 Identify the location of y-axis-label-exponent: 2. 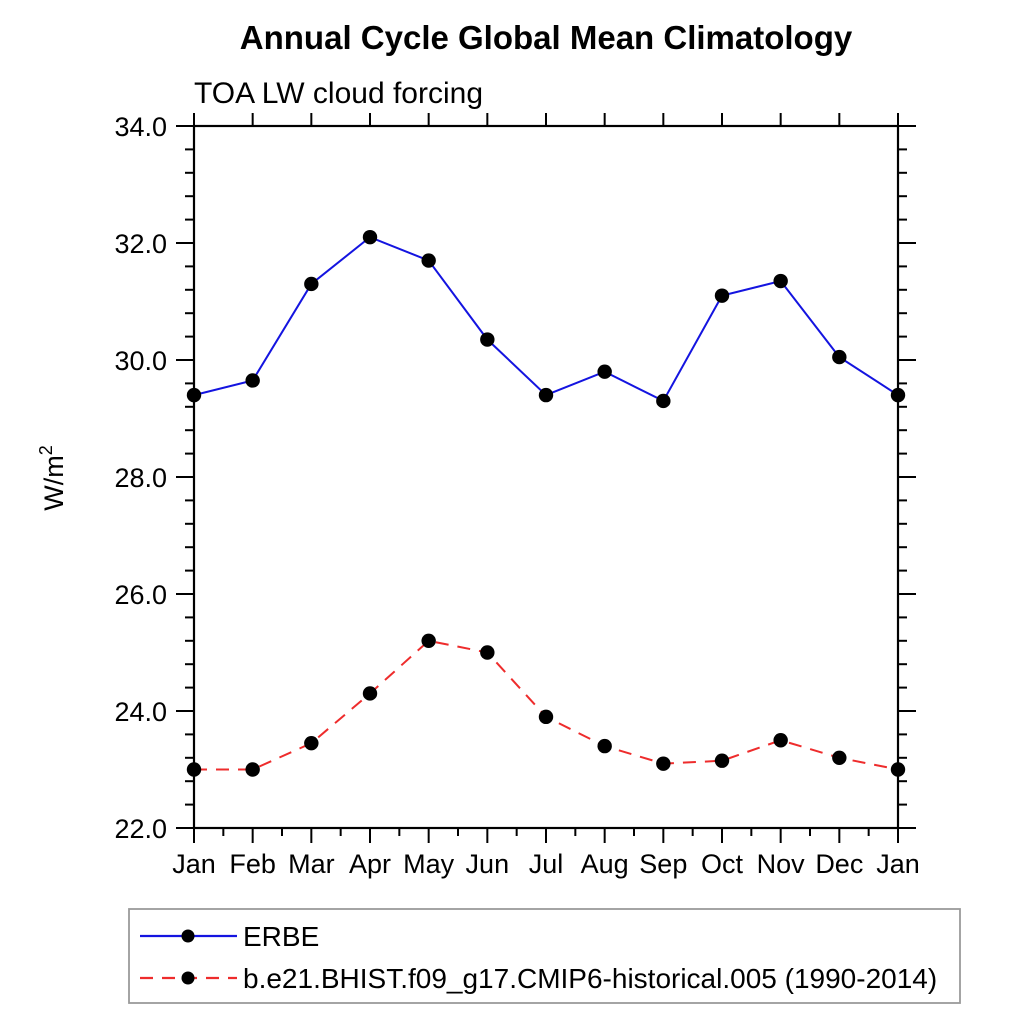
(46, 450).